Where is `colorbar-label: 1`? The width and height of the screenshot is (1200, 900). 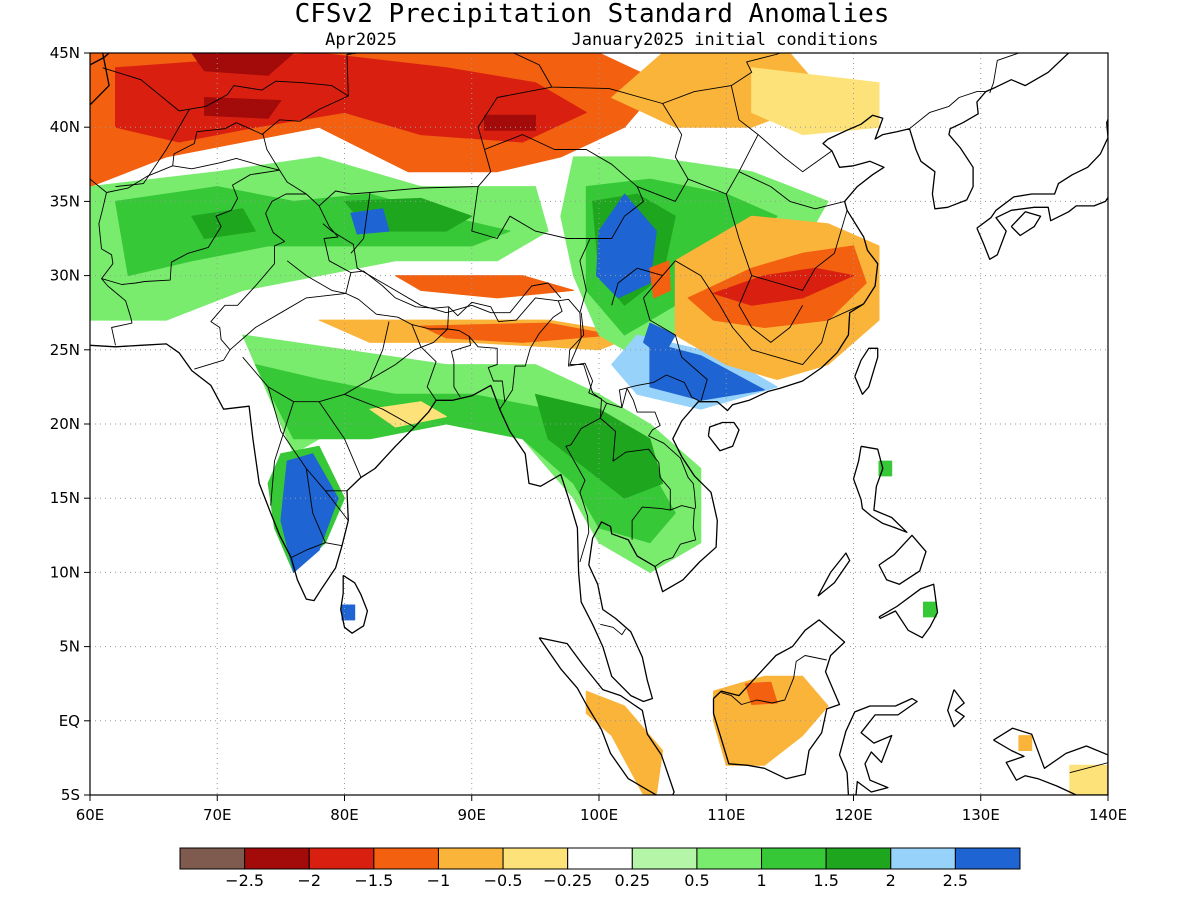 colorbar-label: 1 is located at coordinates (761, 880).